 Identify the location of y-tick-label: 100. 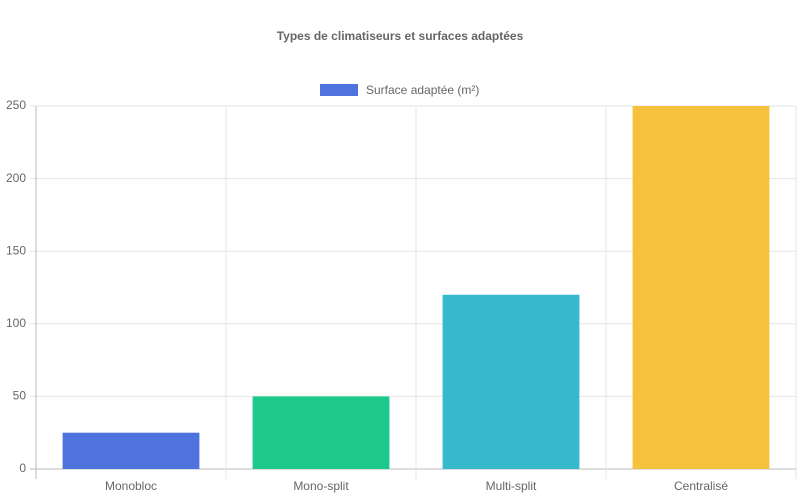
(16, 323).